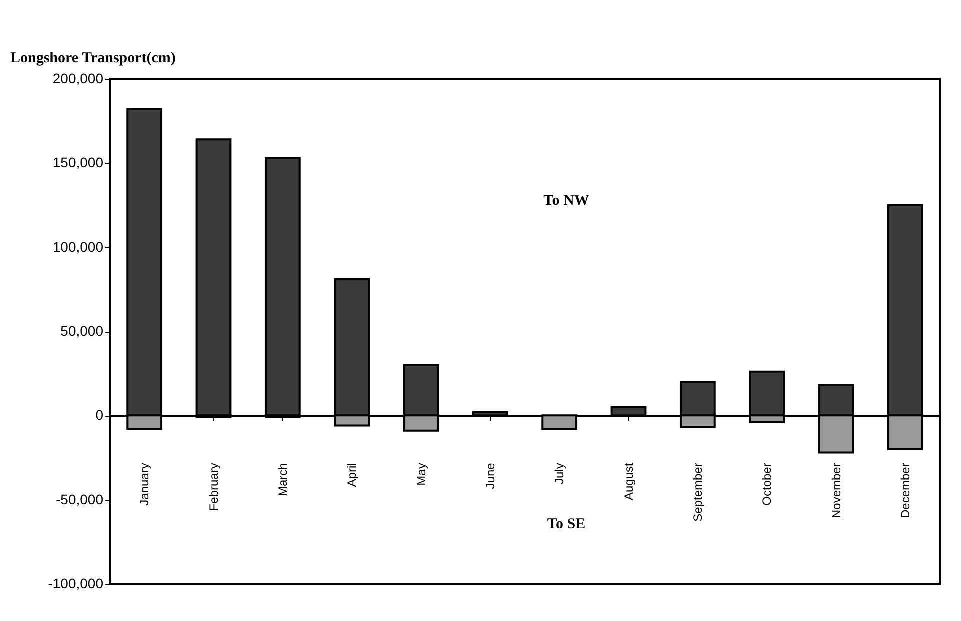 The width and height of the screenshot is (961, 621). I want to click on x-tick-label: July, so click(559, 474).